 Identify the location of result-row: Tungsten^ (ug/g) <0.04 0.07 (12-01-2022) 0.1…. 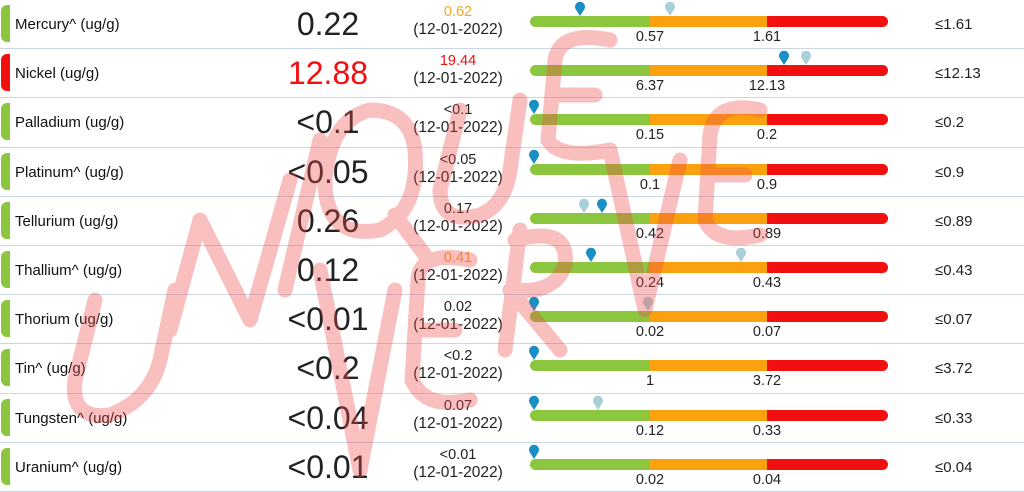
(512, 418).